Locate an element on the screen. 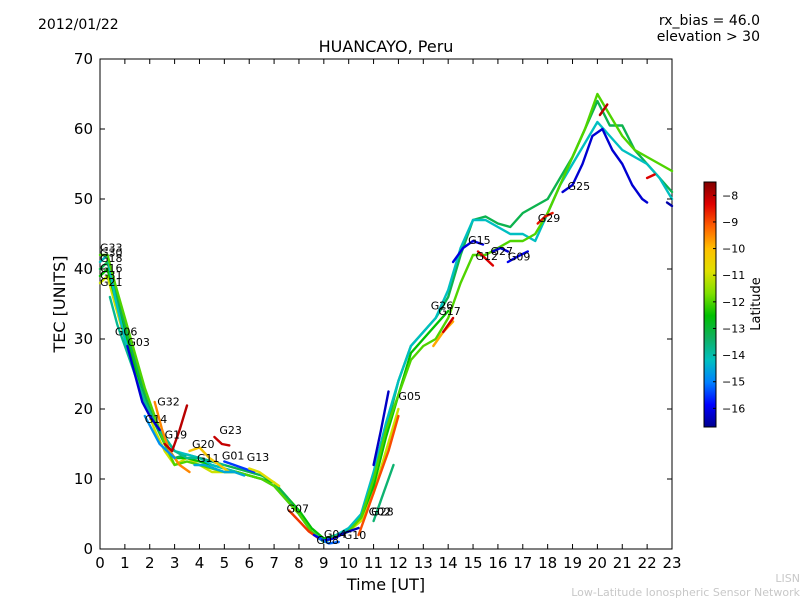  x-tick-label: 12 is located at coordinates (398, 563).